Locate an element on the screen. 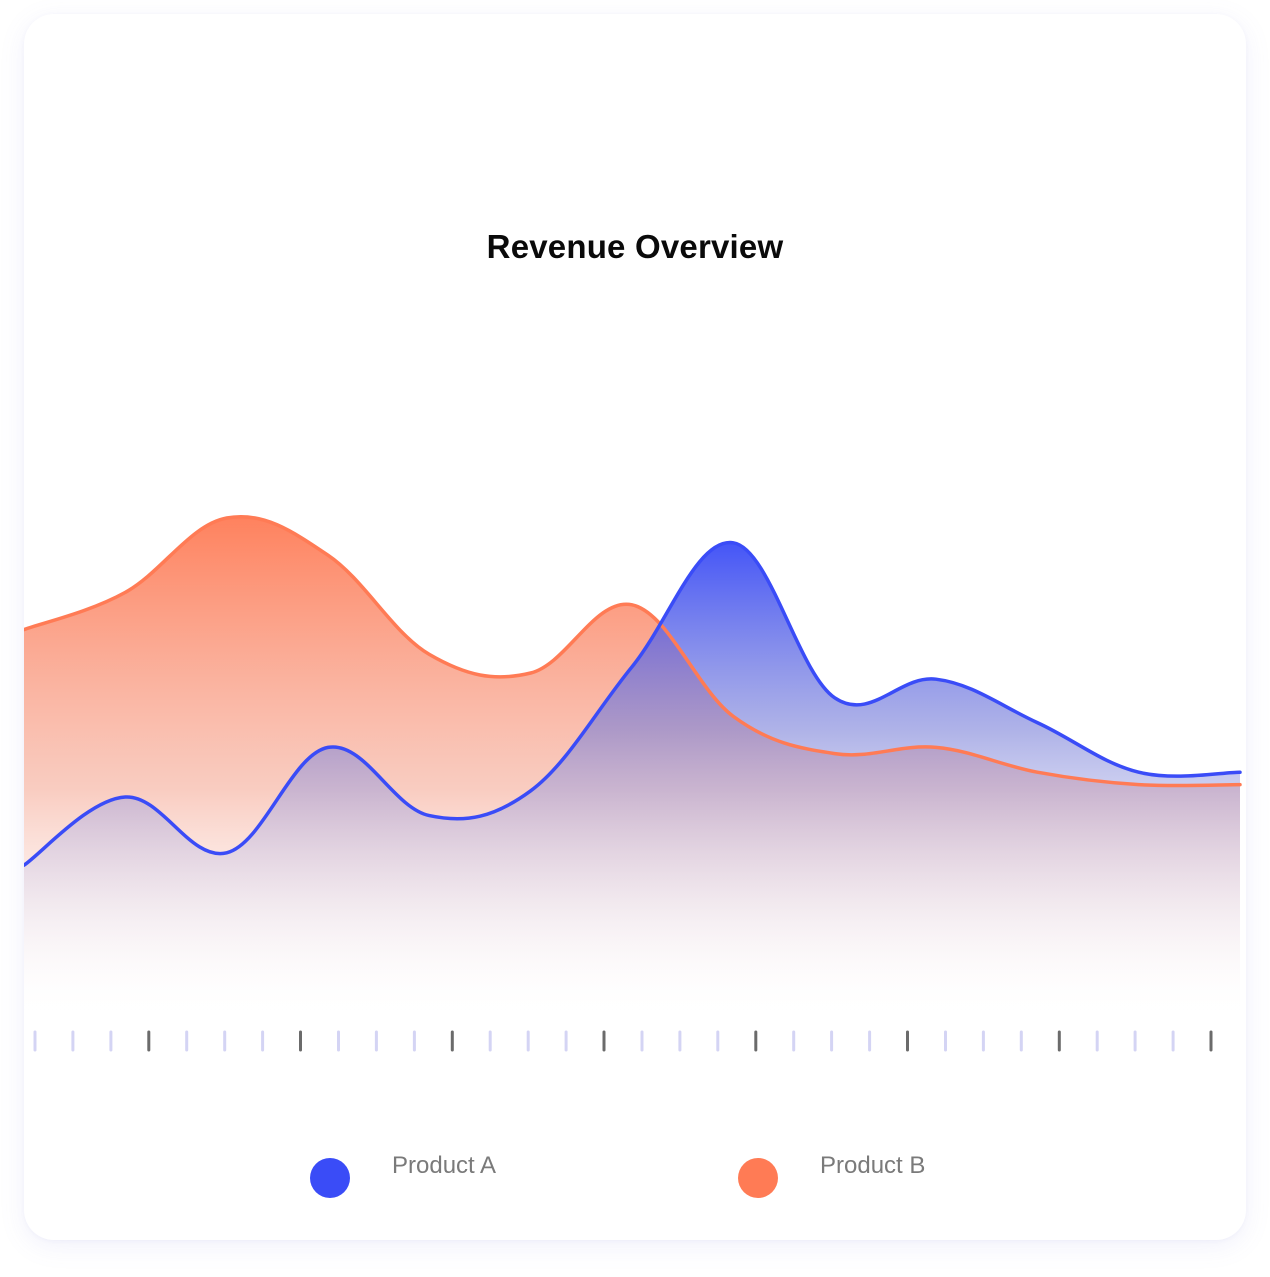  legend-swatch-product-a is located at coordinates (330, 1178).